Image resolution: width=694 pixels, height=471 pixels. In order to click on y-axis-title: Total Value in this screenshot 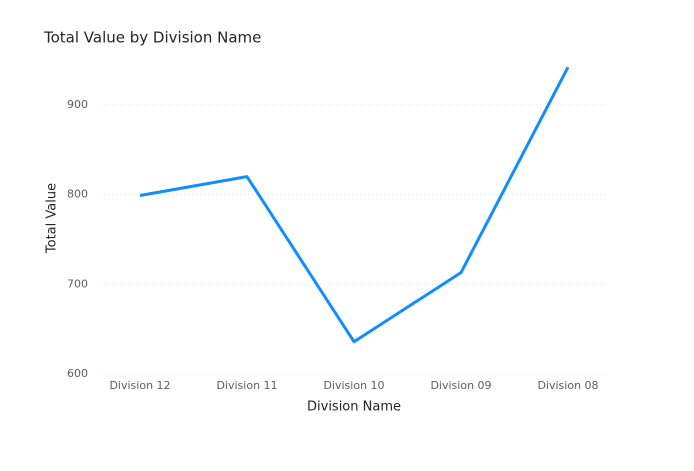, I will do `click(52, 218)`.